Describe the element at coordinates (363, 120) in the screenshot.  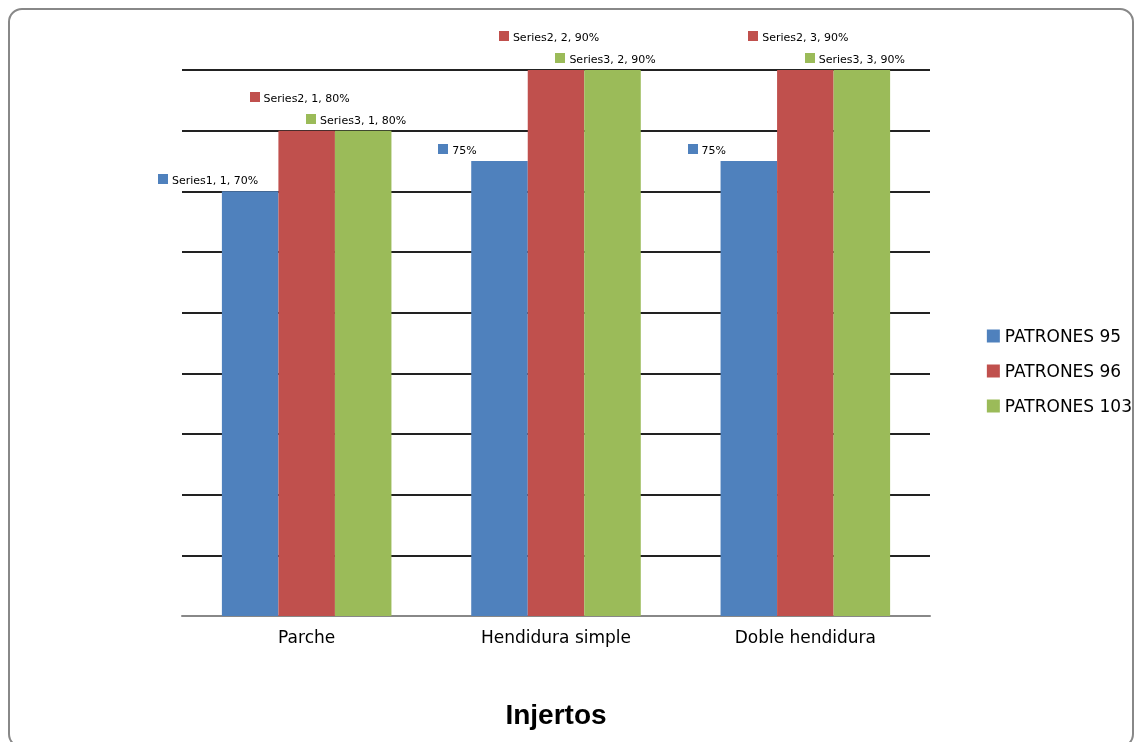
I see `data-label: Series3, 1, 80%` at that location.